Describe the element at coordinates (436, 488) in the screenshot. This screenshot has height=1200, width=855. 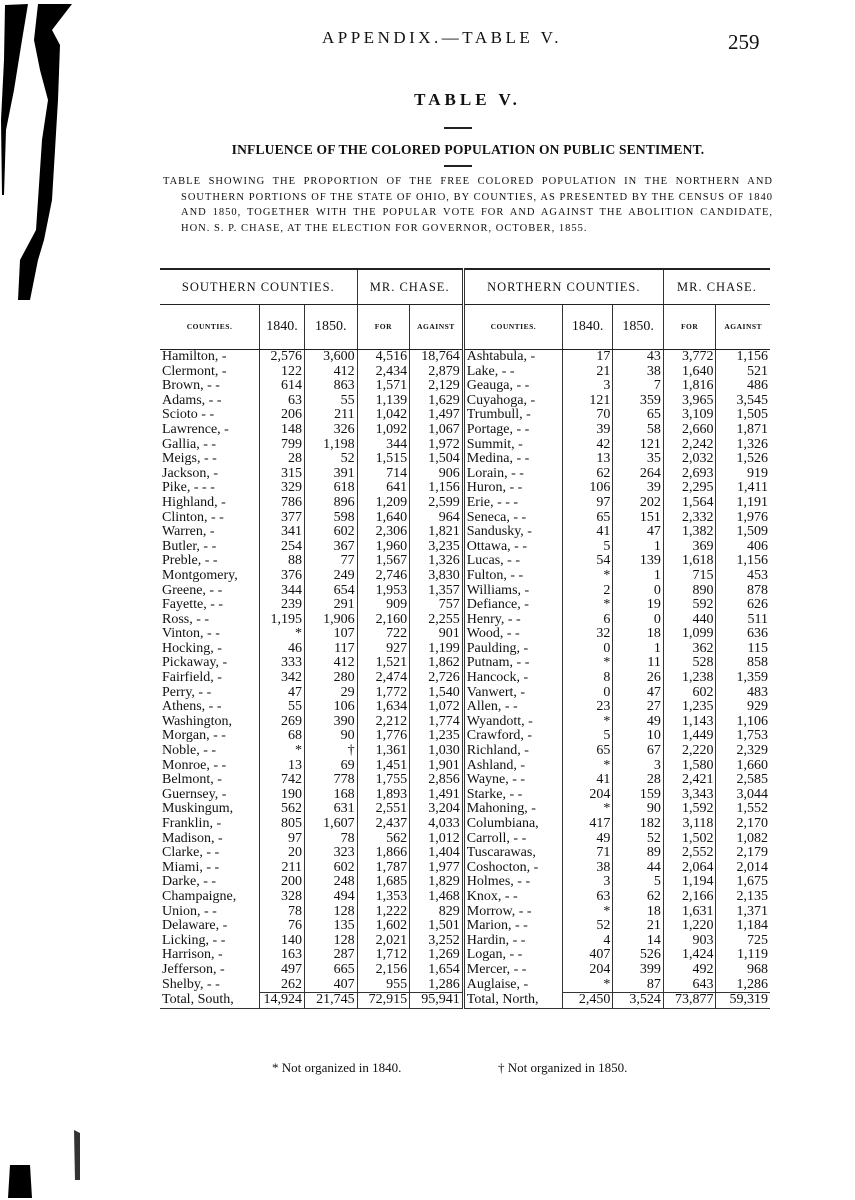
I see `south-votes-against: 1,156` at that location.